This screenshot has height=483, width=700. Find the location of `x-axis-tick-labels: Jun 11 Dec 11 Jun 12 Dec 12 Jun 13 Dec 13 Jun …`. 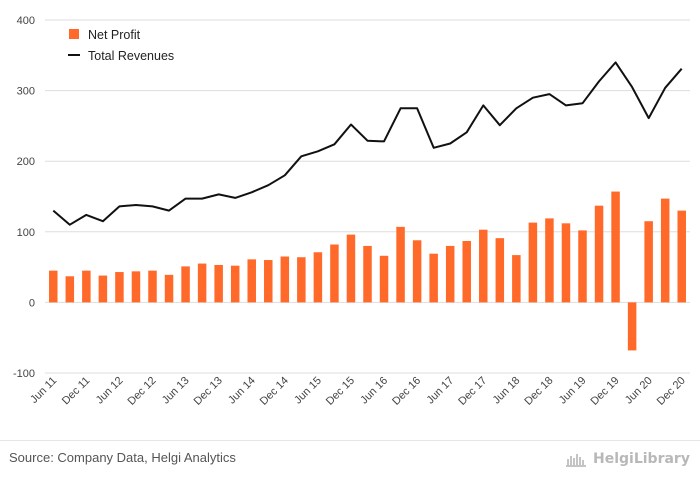

x-axis-tick-labels: Jun 11 Dec 11 Jun 12 Dec 12 Jun 13 Dec 13 Jun … is located at coordinates (358, 391).